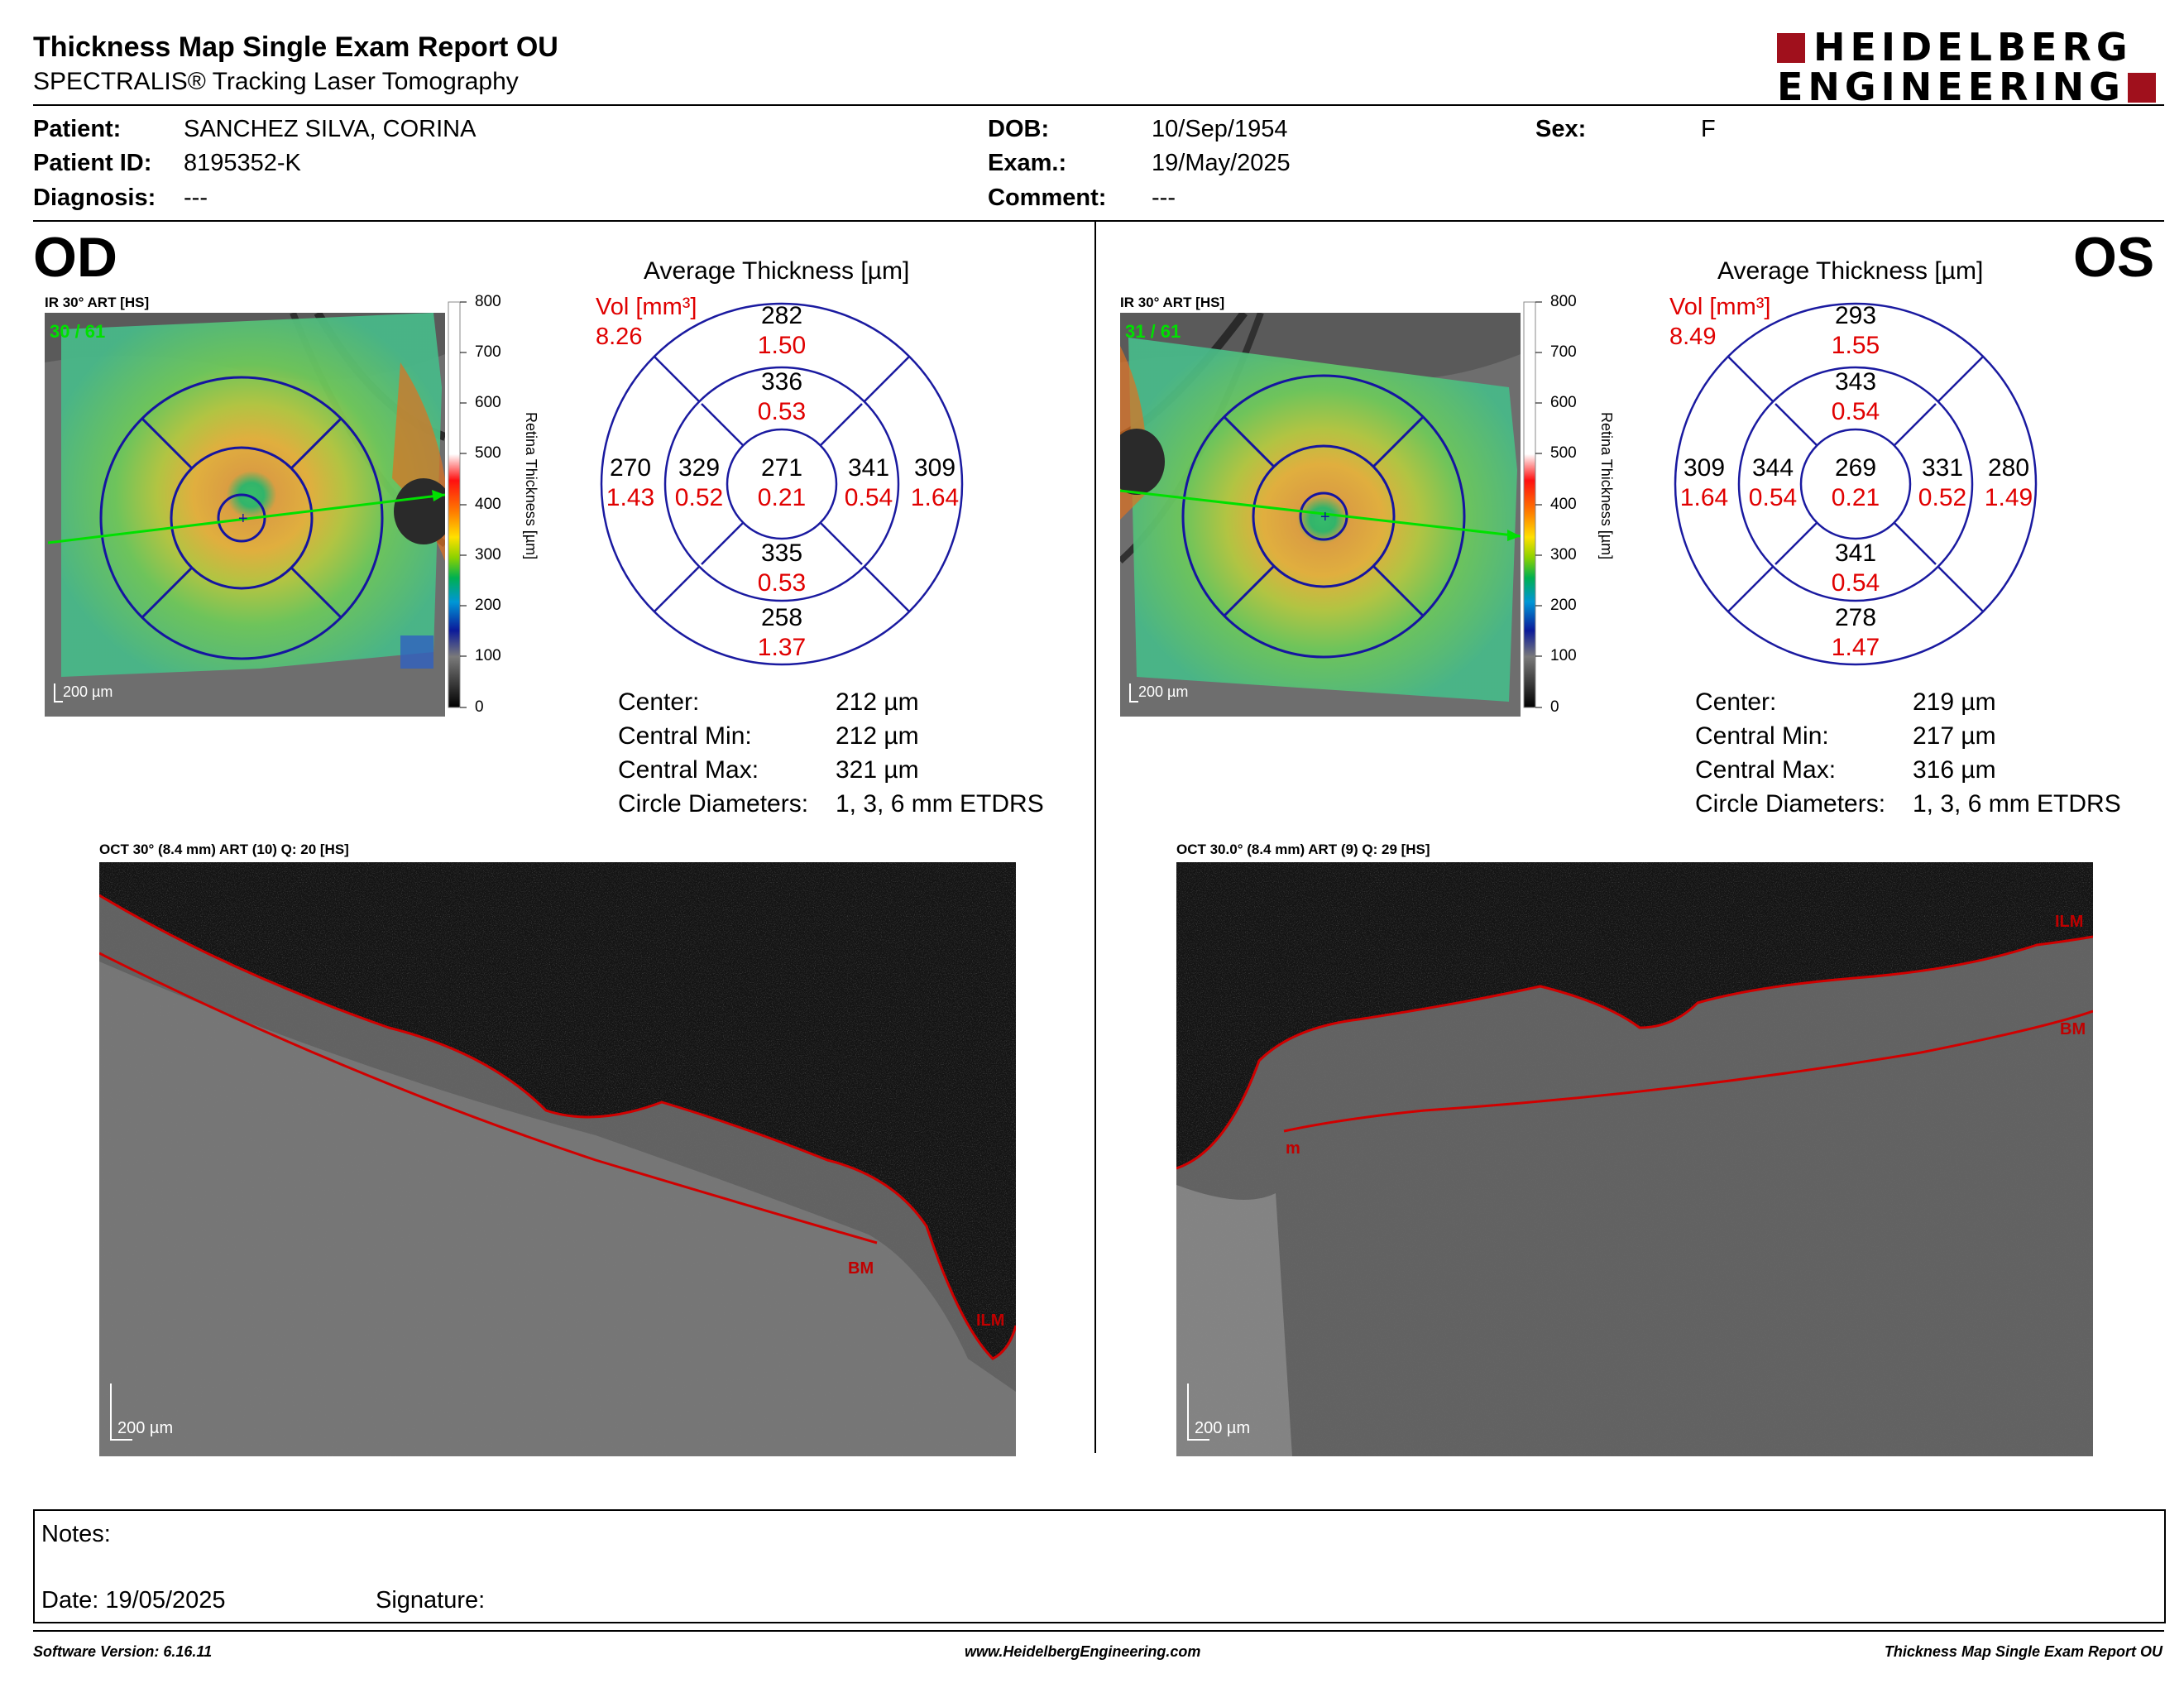 Image resolution: width=2184 pixels, height=1688 pixels. What do you see at coordinates (1164, 198) in the screenshot?
I see `comment-value: ---` at bounding box center [1164, 198].